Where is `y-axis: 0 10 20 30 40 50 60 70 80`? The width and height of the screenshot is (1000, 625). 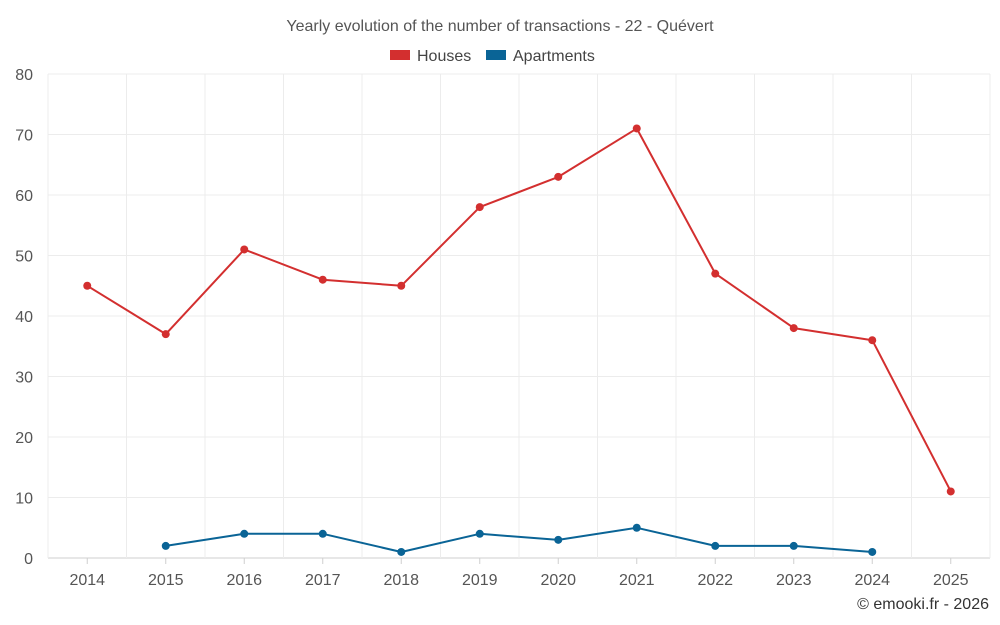
y-axis: 0 10 20 30 40 50 60 70 80 is located at coordinates (24, 317).